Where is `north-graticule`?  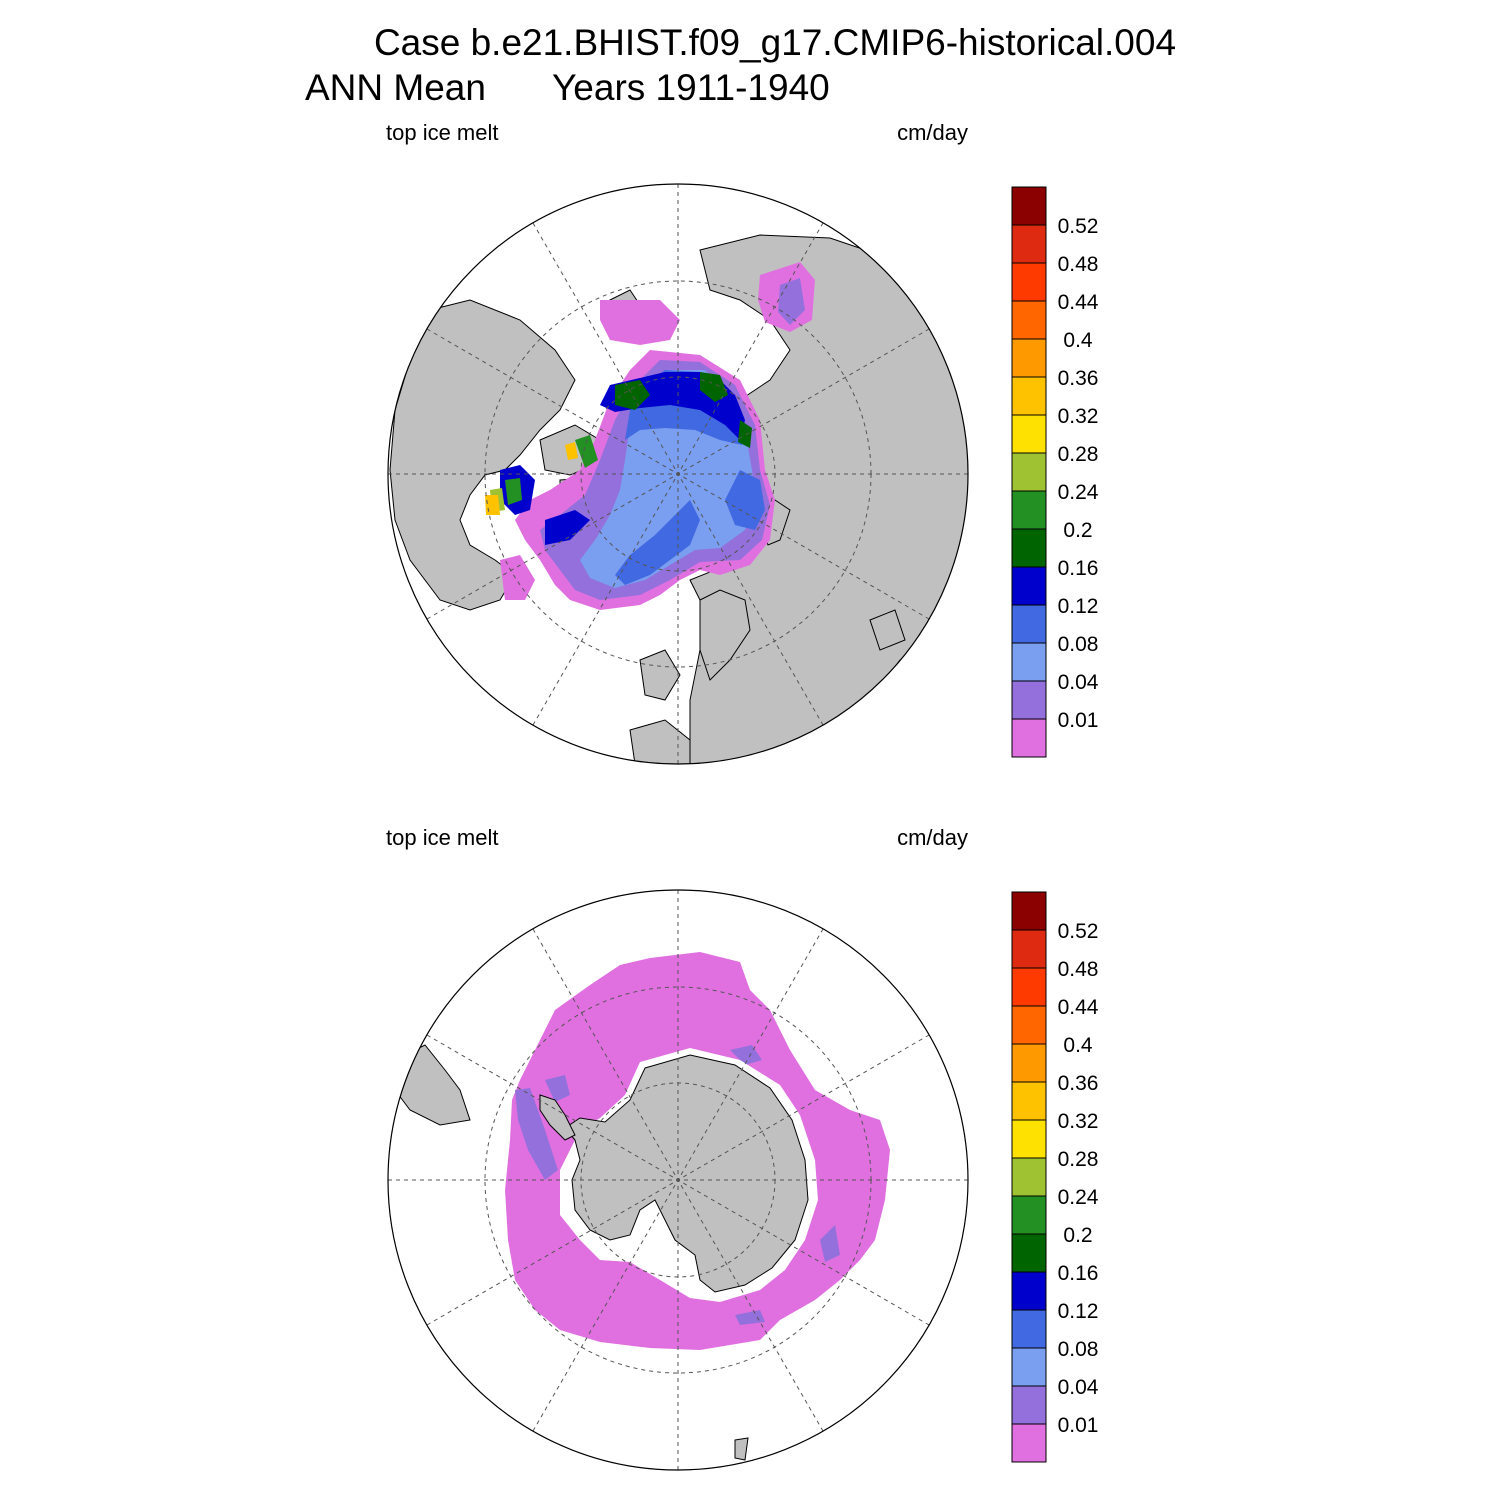
north-graticule is located at coordinates (678, 474).